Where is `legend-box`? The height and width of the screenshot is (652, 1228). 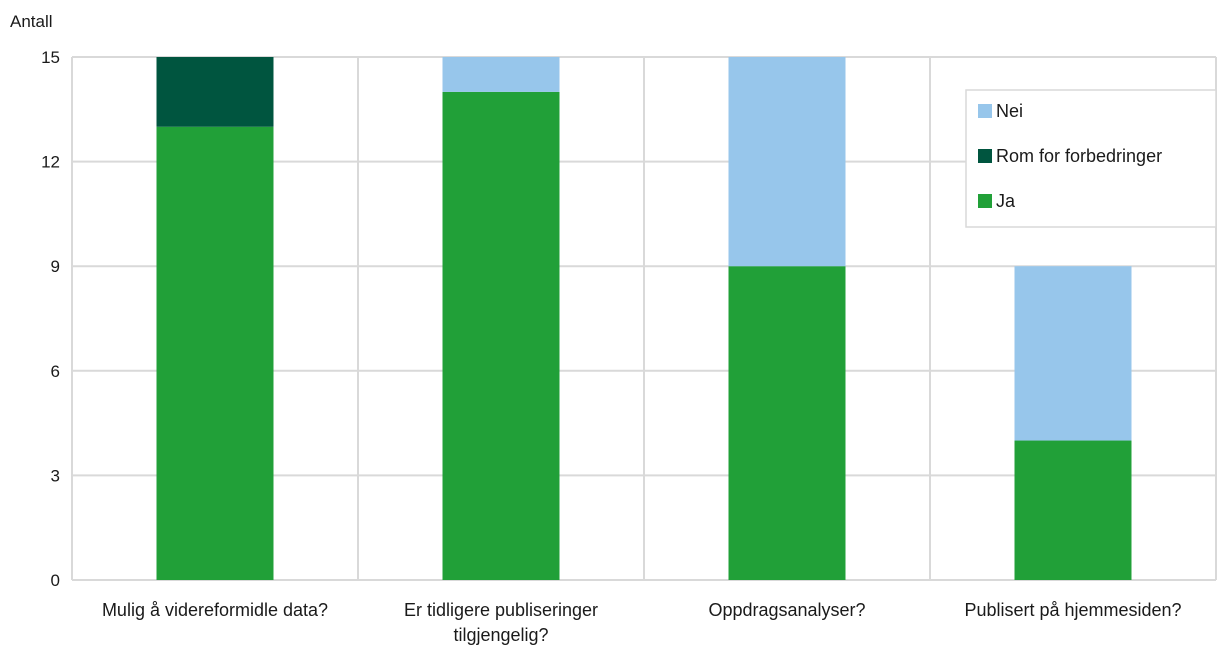
legend-box is located at coordinates (1091, 158).